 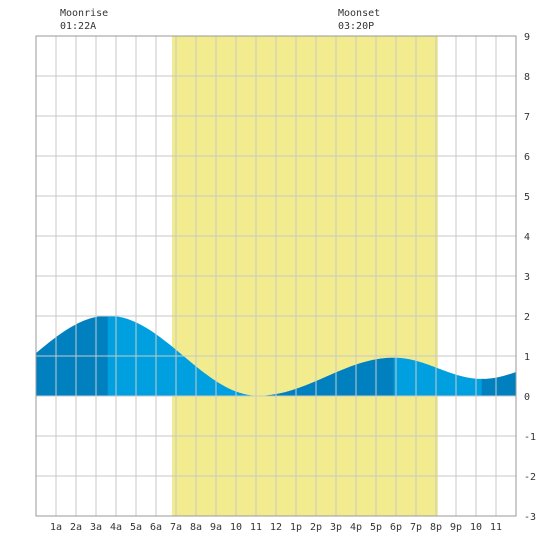 I want to click on y-tick-labels: -3 -2 -1 0 1 2 3 4 5 6 7 8 9, so click(x=530, y=277).